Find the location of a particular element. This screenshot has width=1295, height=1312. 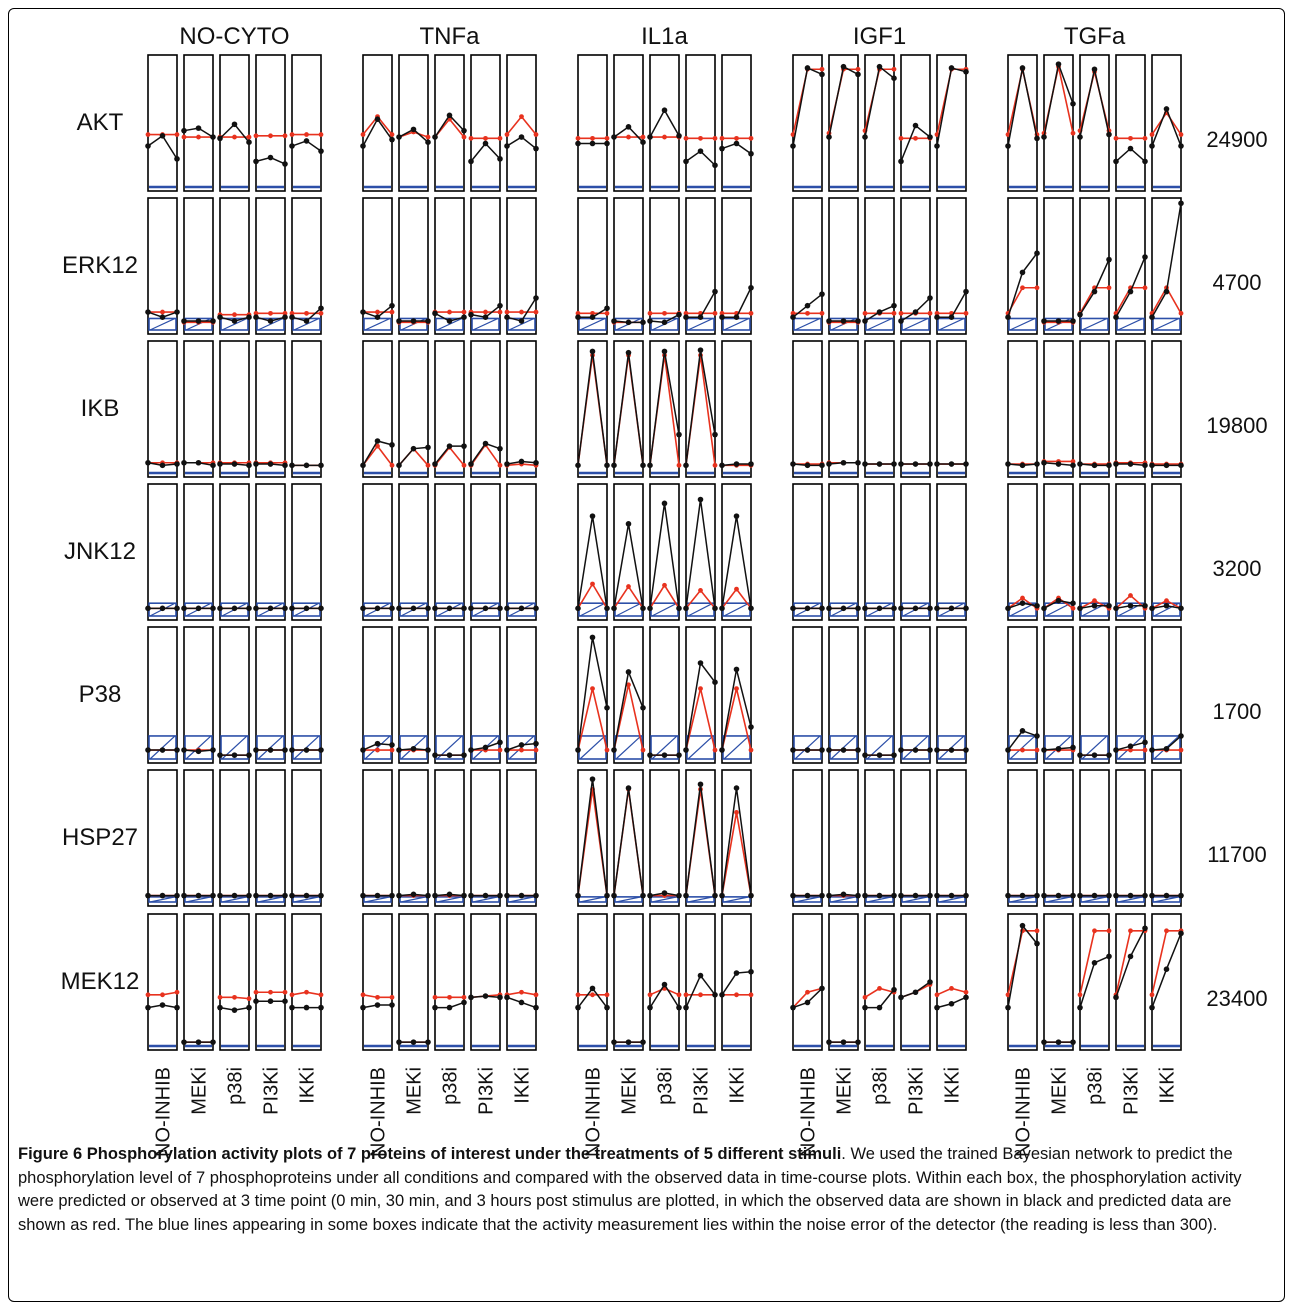

inhibitor-label: NO-INHIB is located at coordinates (594, 1112).